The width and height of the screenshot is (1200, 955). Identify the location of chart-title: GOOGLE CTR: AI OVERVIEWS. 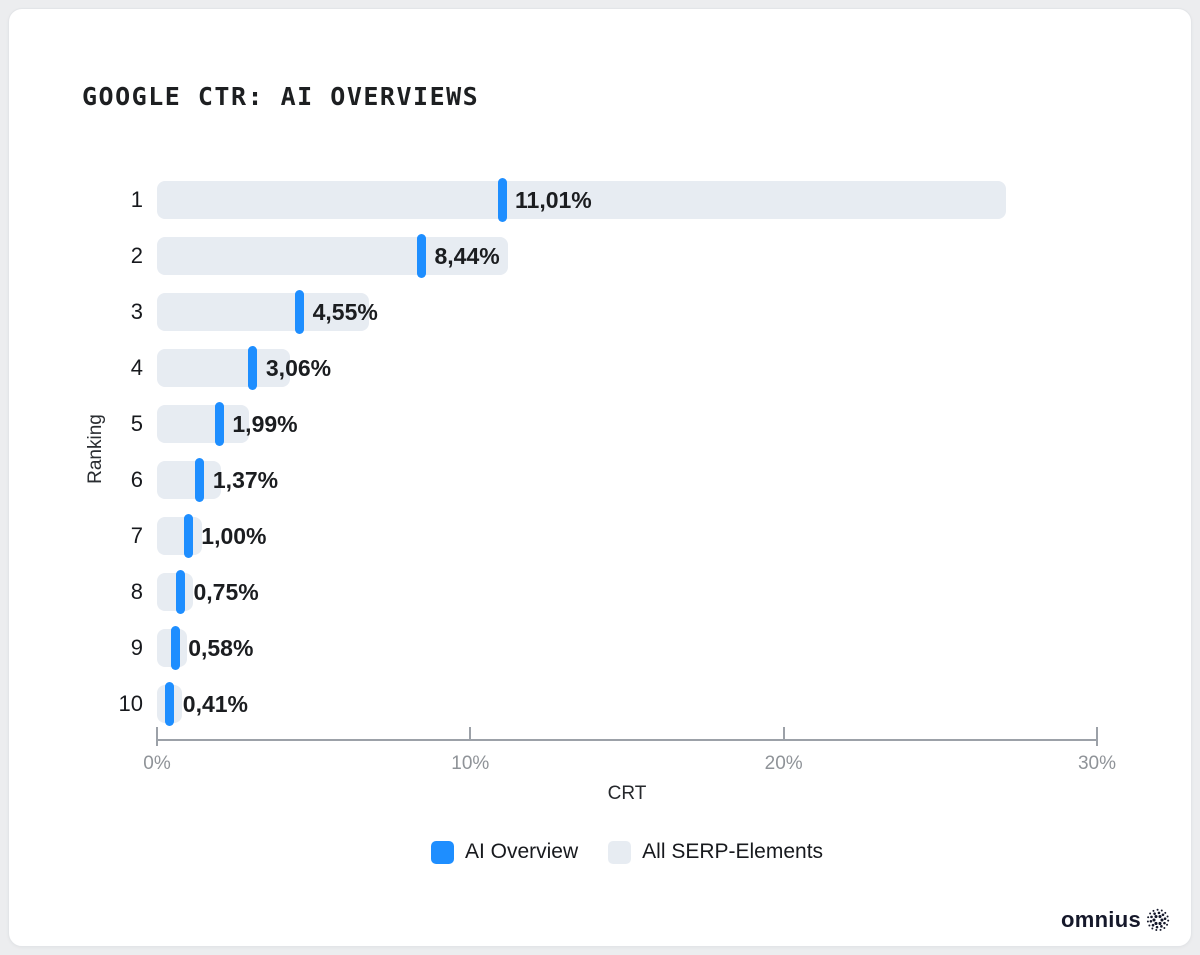
(281, 96).